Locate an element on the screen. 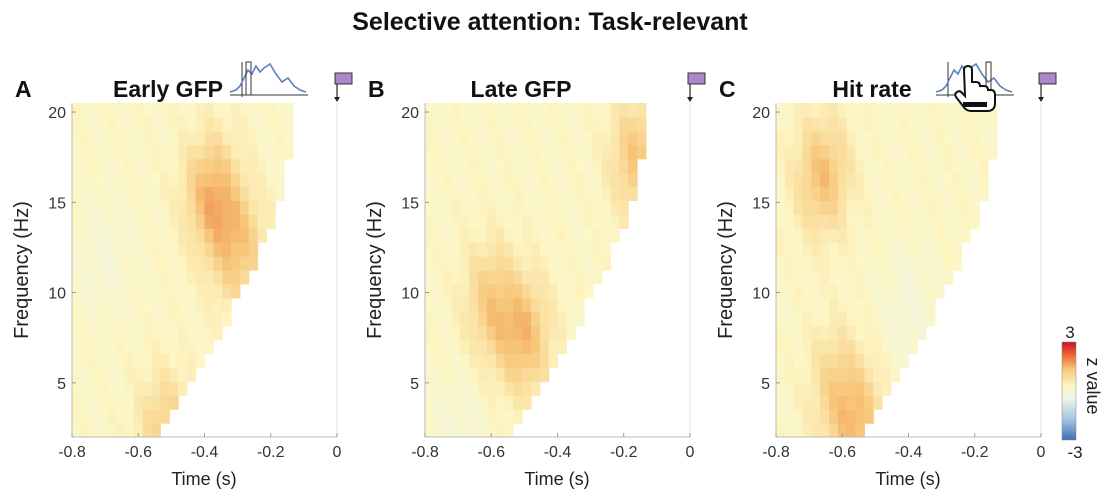 This screenshot has height=495, width=1101. figure-title: Selective attention: Task-relevant is located at coordinates (550, 22).